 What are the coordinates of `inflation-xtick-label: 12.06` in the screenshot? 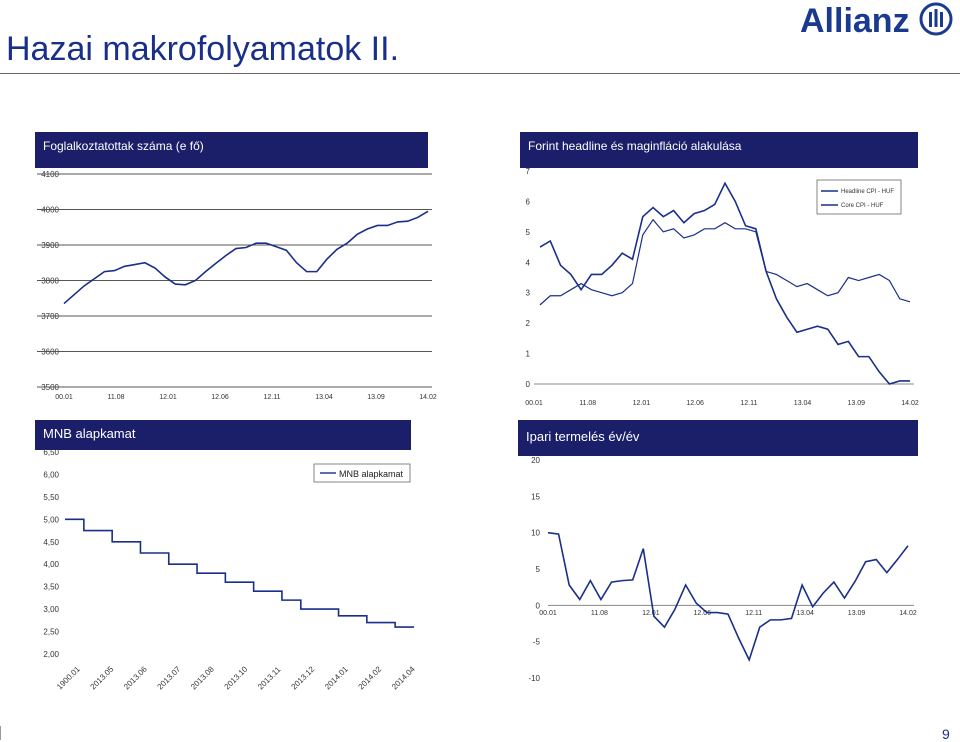 It's located at (695, 403).